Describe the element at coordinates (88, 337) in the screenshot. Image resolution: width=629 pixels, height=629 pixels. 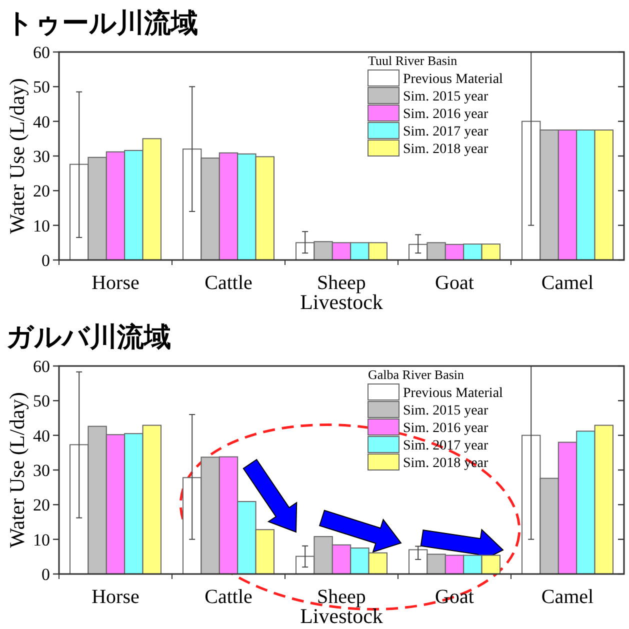
I see `chart-title: ガルバ川流域` at that location.